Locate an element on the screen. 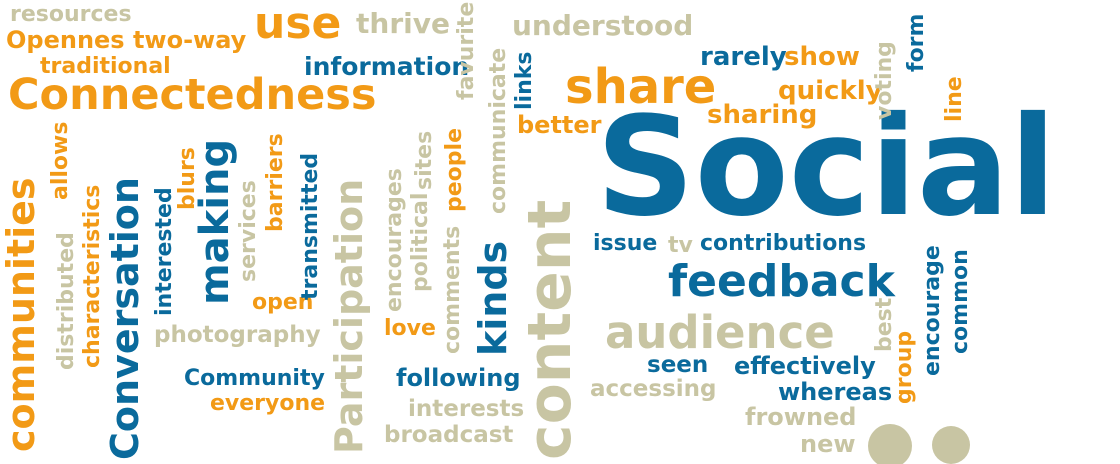 Image resolution: width=1120 pixels, height=464 pixels. word-conversation: Conversation is located at coordinates (125, 318).